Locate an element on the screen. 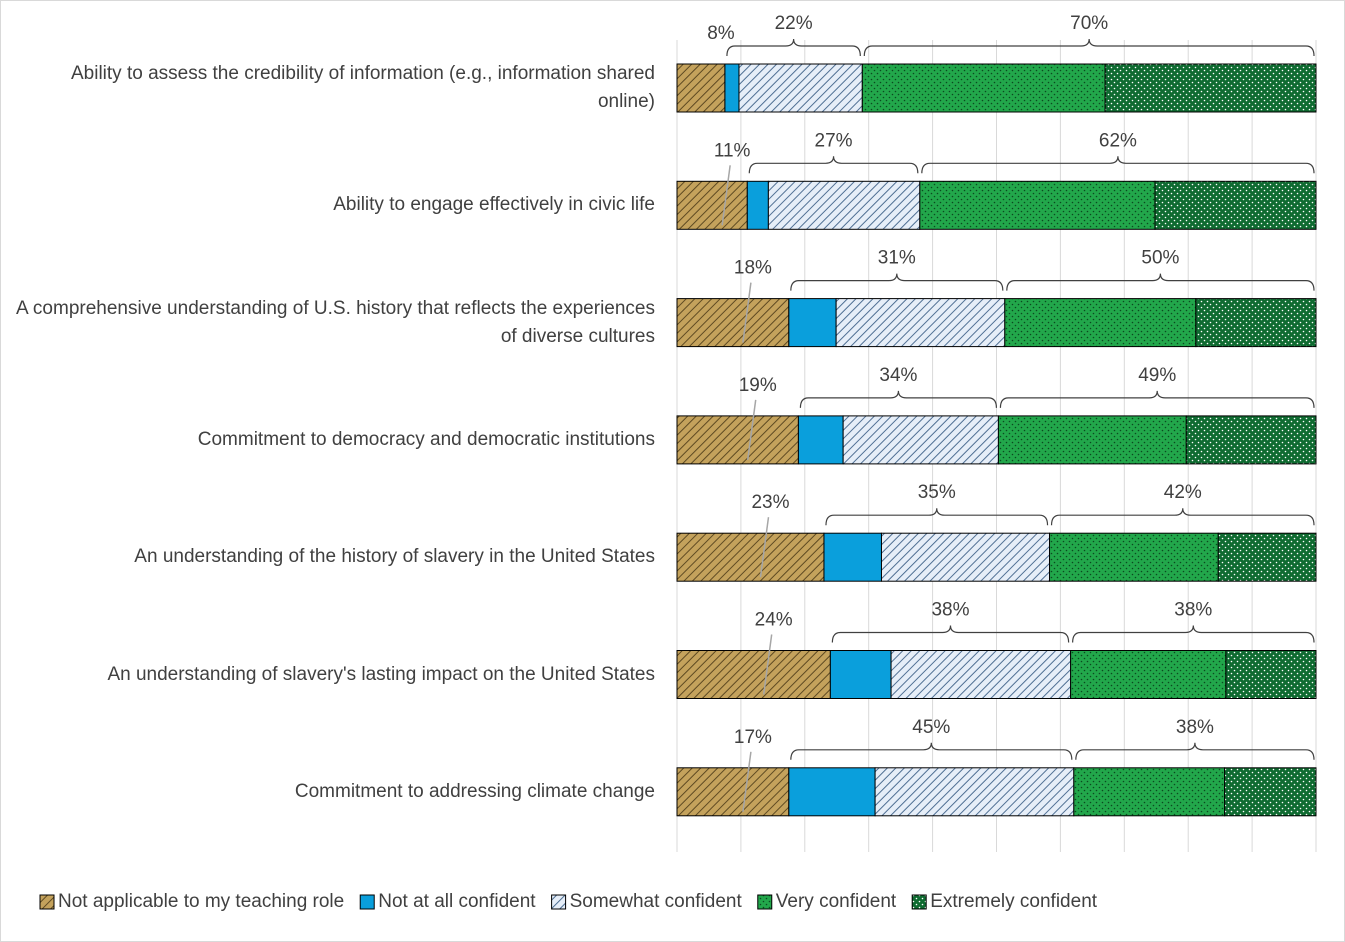 Image resolution: width=1345 pixels, height=942 pixels. legend-label: Not applicable to my teaching role is located at coordinates (201, 901).